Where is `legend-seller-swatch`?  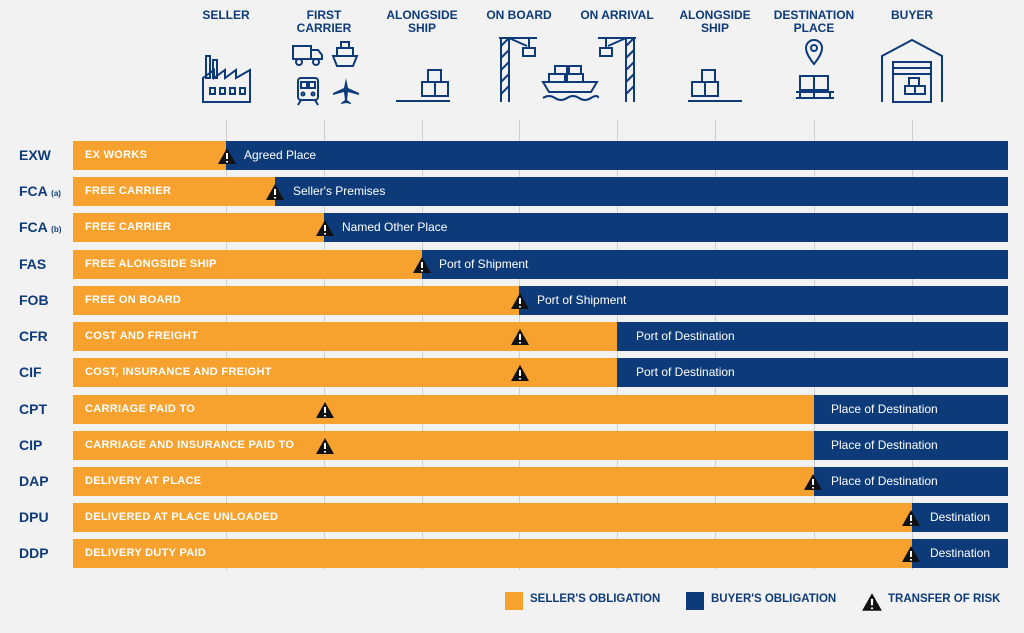 legend-seller-swatch is located at coordinates (514, 601).